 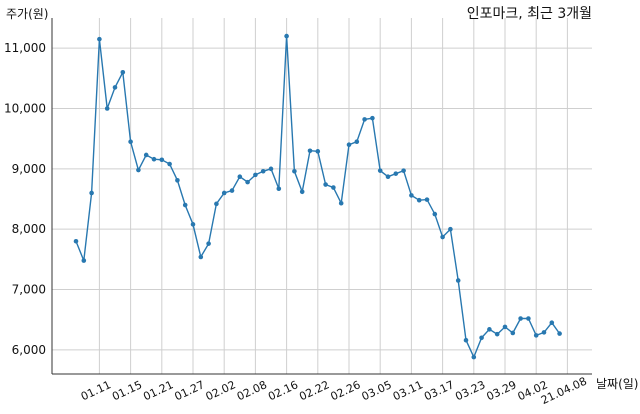 I want to click on y-tick-label: 11,000, so click(x=25, y=48).